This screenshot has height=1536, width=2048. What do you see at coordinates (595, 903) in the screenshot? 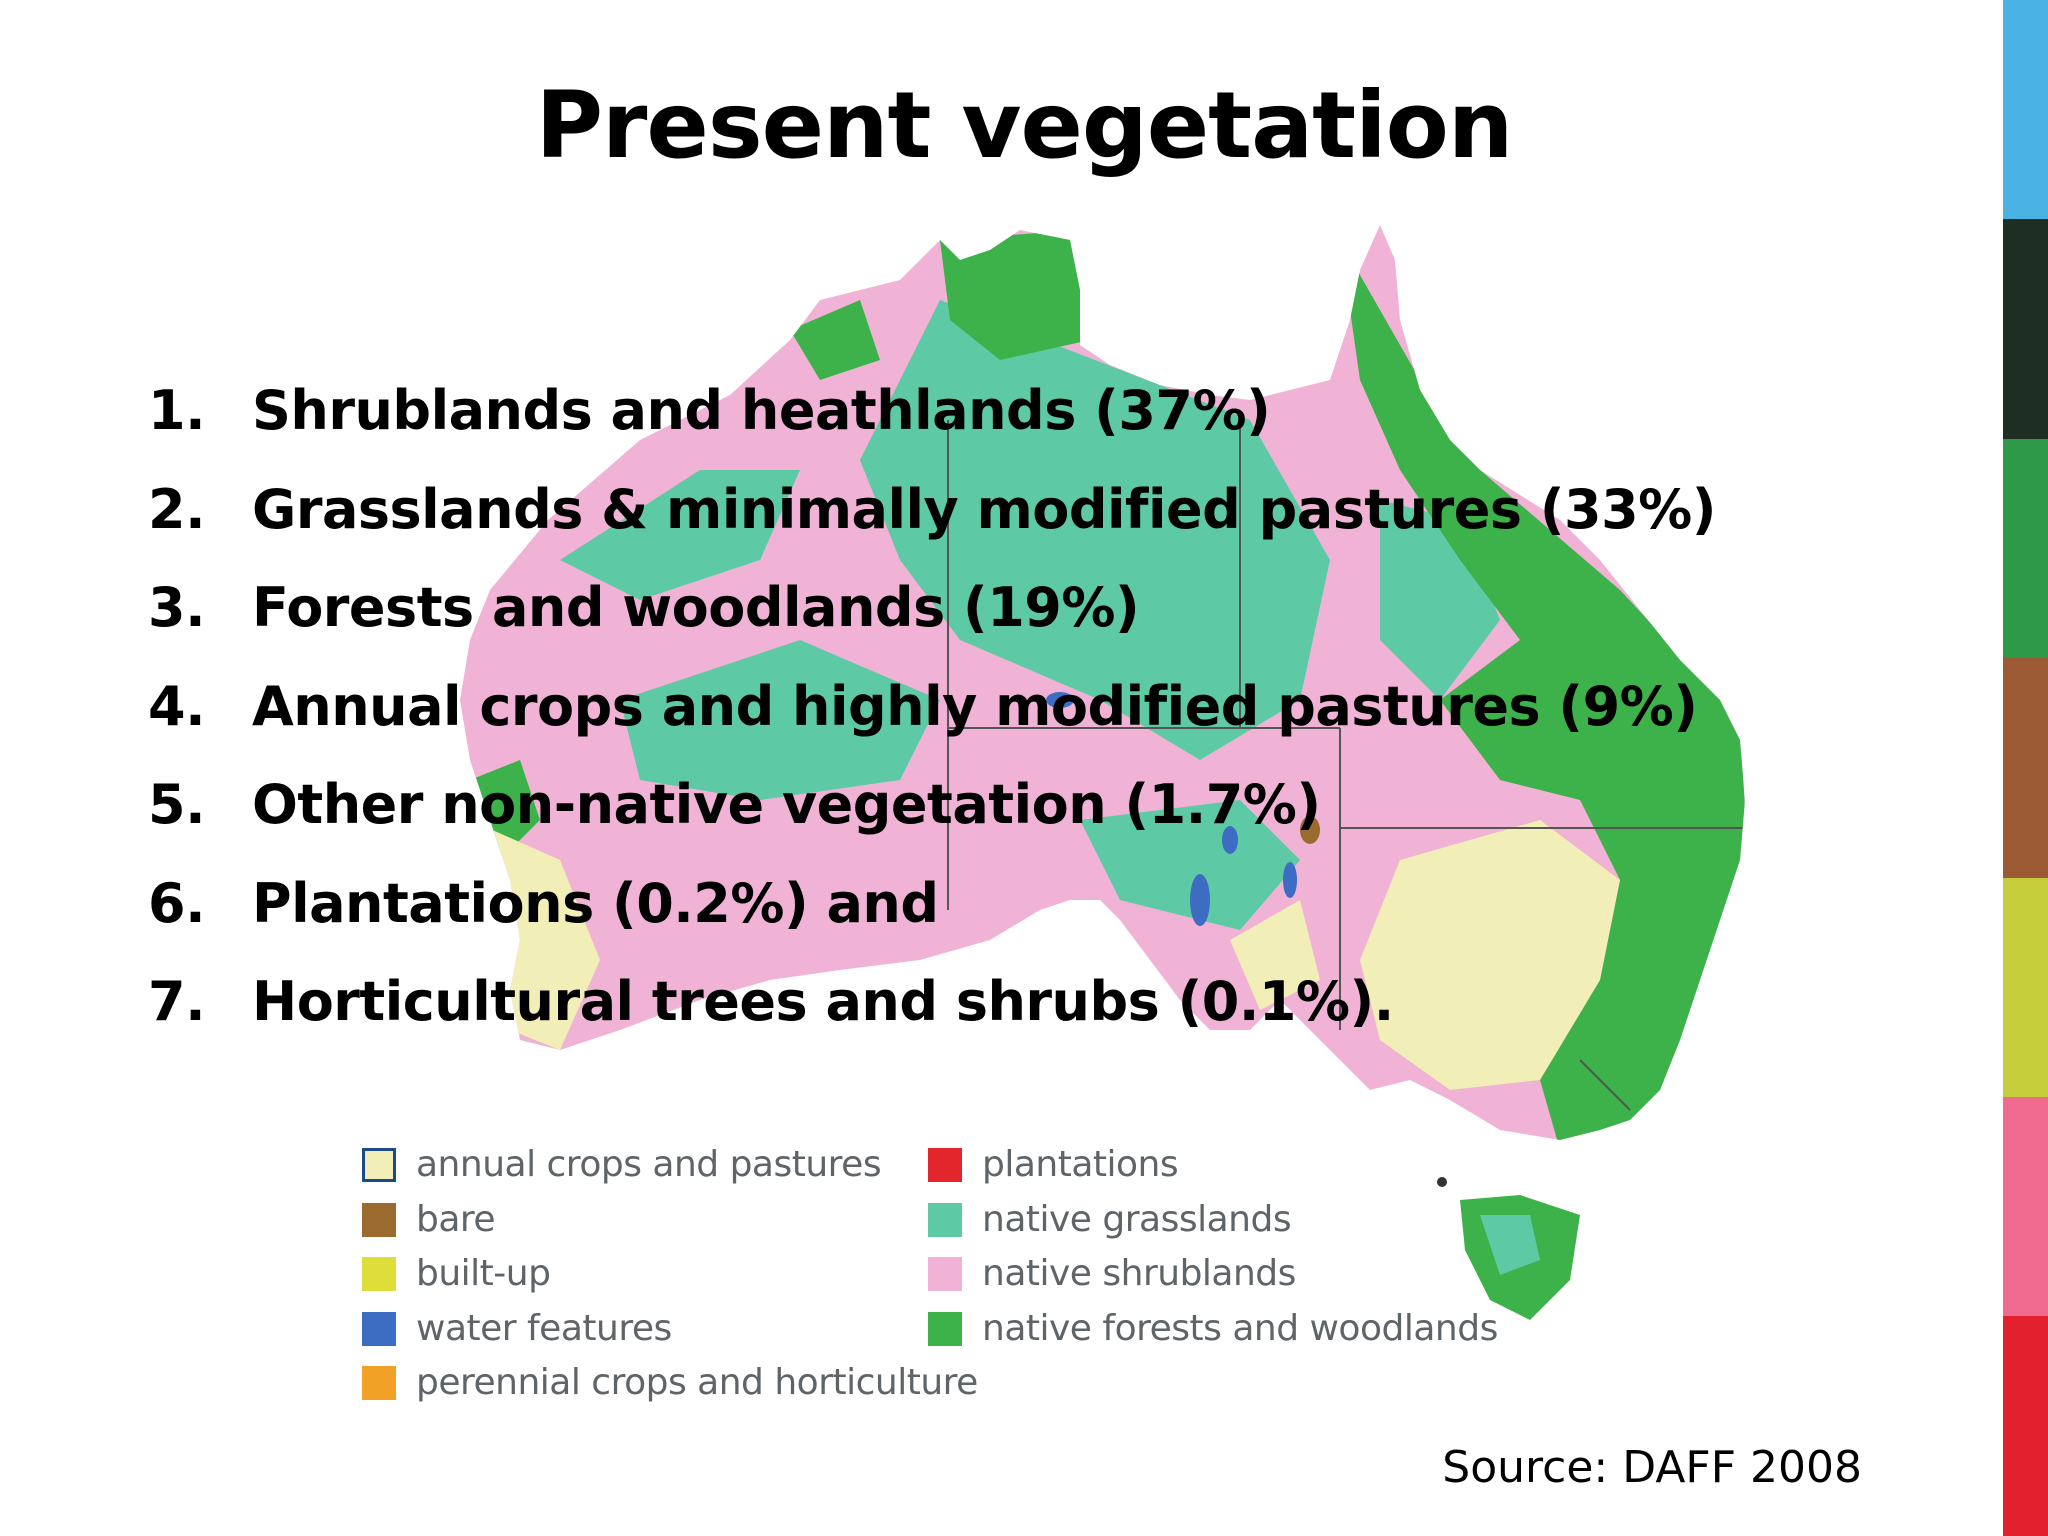
I see `item-text: Plantations (0.2%) and` at bounding box center [595, 903].